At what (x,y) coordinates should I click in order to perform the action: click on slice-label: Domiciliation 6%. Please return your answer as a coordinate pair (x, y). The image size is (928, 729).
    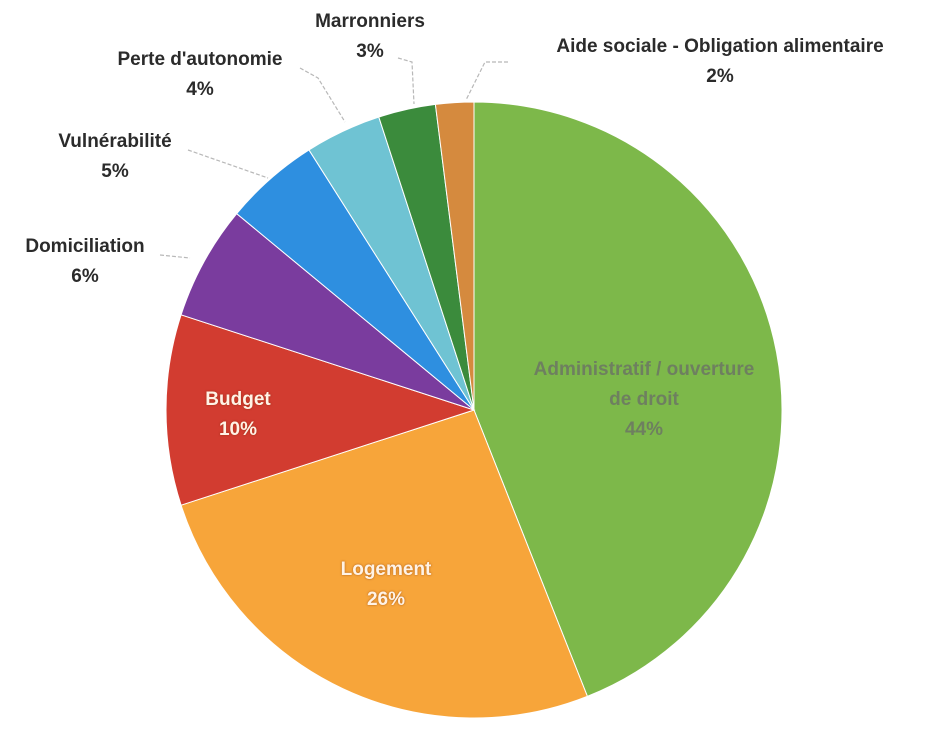
    Looking at the image, I should click on (84, 262).